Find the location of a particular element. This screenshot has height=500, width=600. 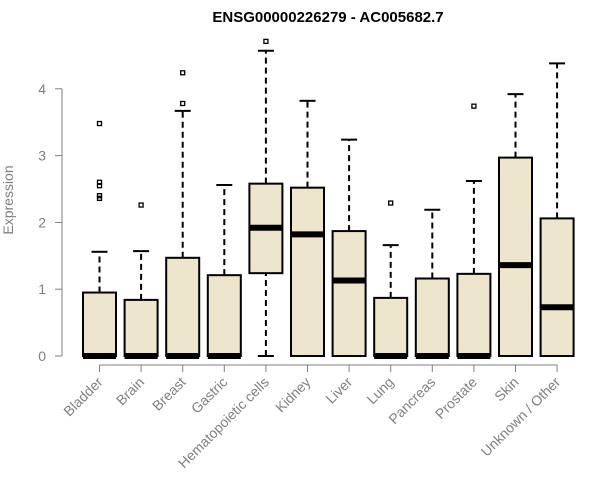

y-tick-label: 4 is located at coordinates (42, 89).